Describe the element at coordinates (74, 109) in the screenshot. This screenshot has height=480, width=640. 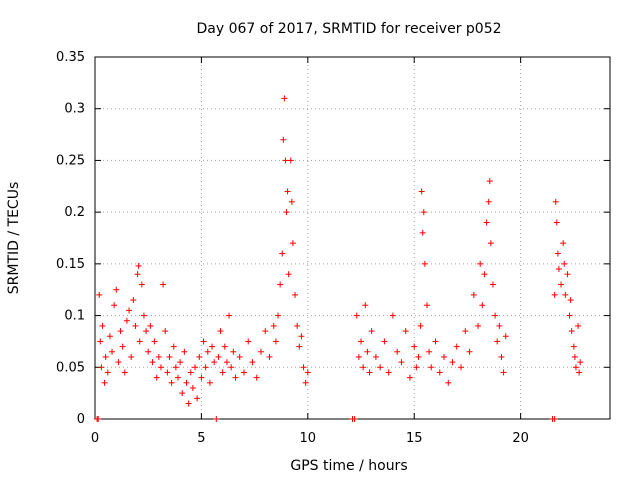
I see `y-tick-label: 0.3` at that location.